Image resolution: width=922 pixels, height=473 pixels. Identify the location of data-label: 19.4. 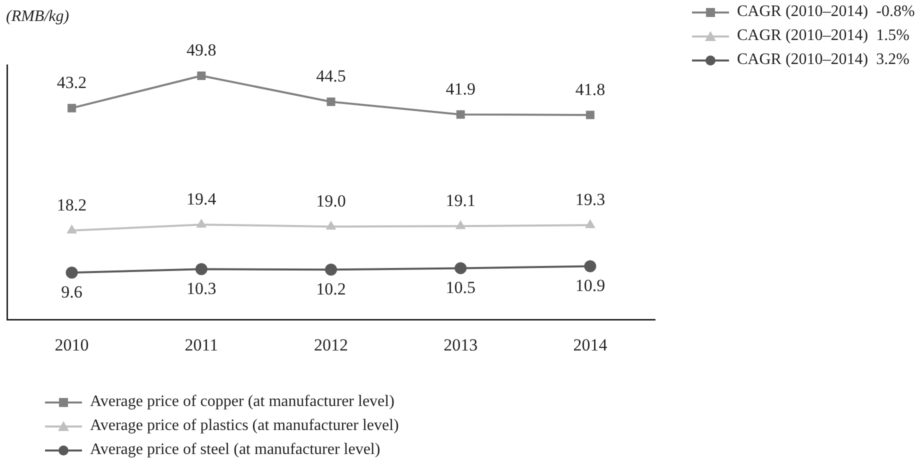
(201, 199).